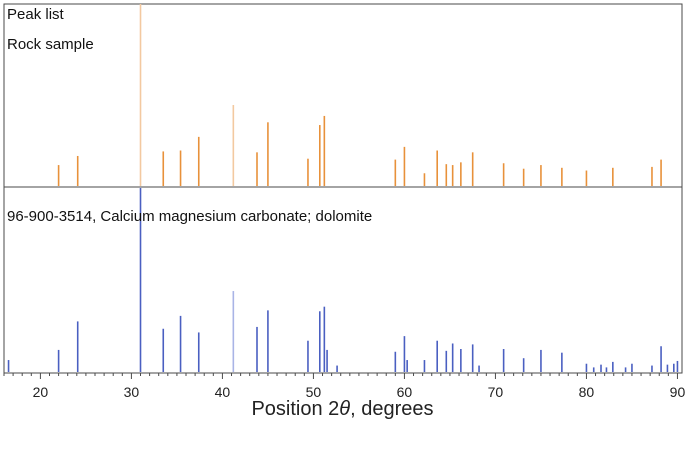 This screenshot has height=453, width=685. Describe the element at coordinates (344, 386) in the screenshot. I see `x-axis: 20 30 40 50 60 70 80 90` at that location.